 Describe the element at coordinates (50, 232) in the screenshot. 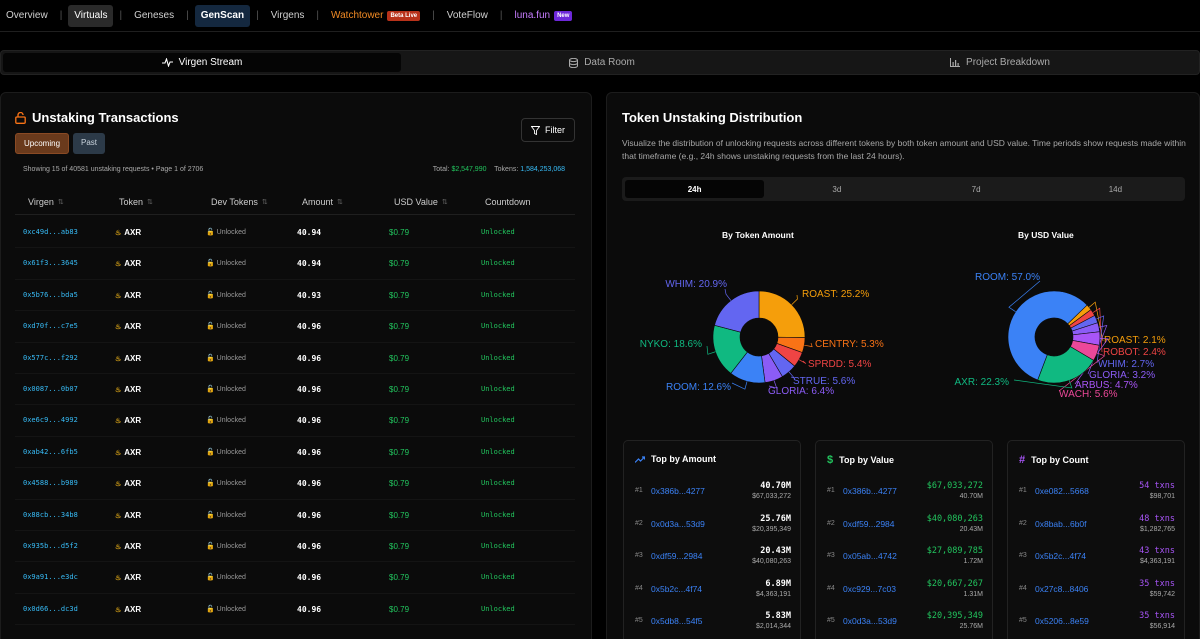

I see `virgen-address: 0xc49d...ab83` at that location.